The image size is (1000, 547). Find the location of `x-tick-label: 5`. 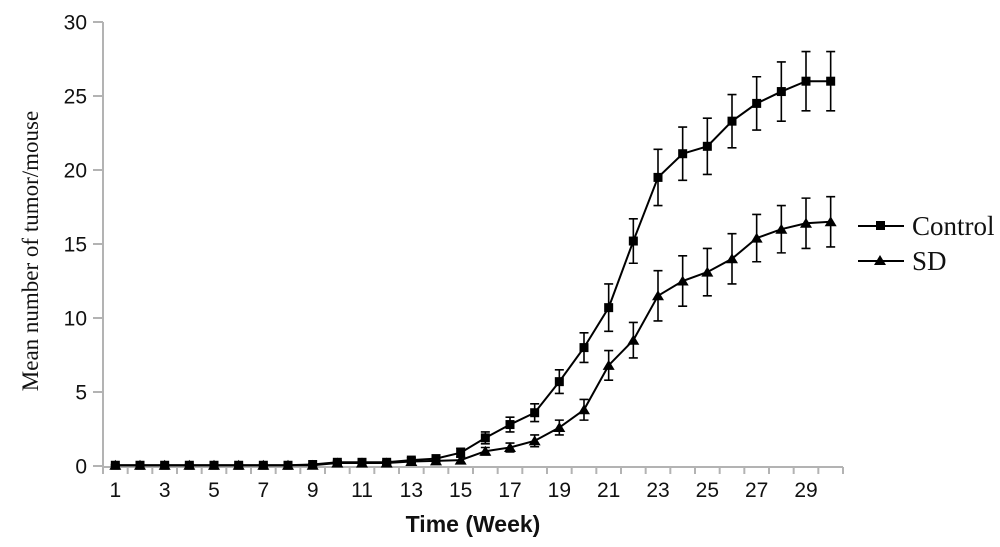

x-tick-label: 5 is located at coordinates (214, 490).